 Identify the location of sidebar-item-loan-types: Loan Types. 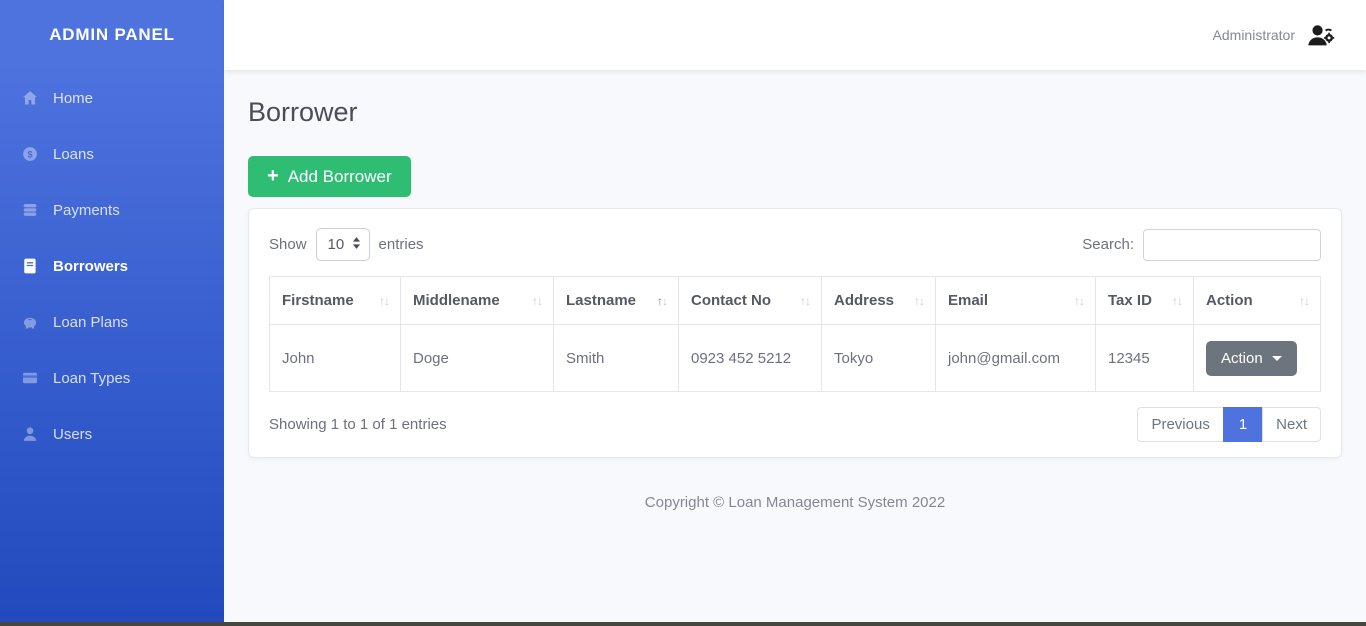
(112, 378).